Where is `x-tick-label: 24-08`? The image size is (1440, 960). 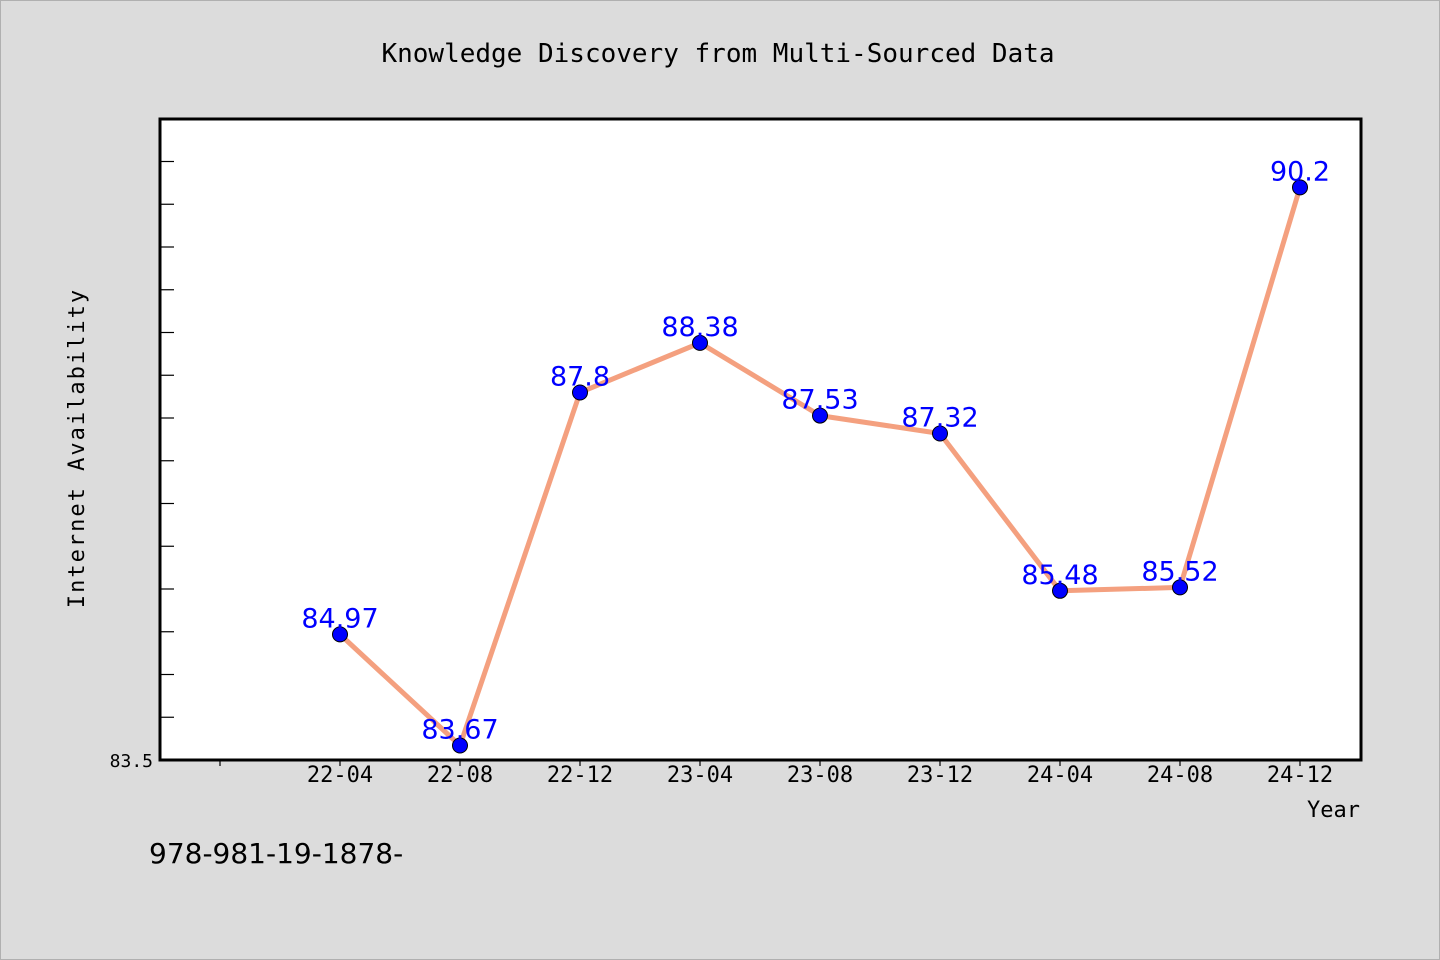
x-tick-label: 24-08 is located at coordinates (1180, 775).